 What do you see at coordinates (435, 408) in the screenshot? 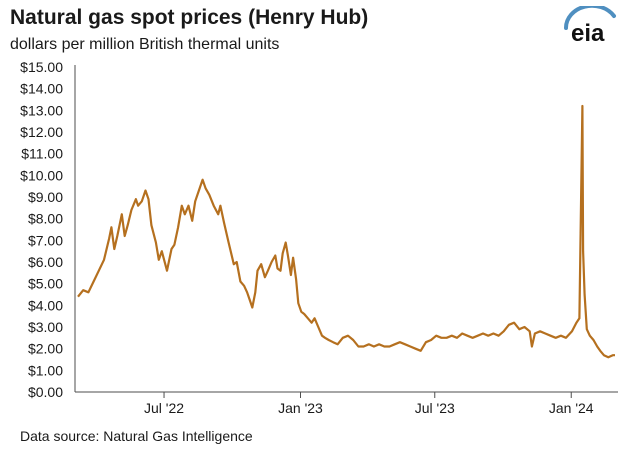
I see `x-tick-label: Jul '23` at bounding box center [435, 408].